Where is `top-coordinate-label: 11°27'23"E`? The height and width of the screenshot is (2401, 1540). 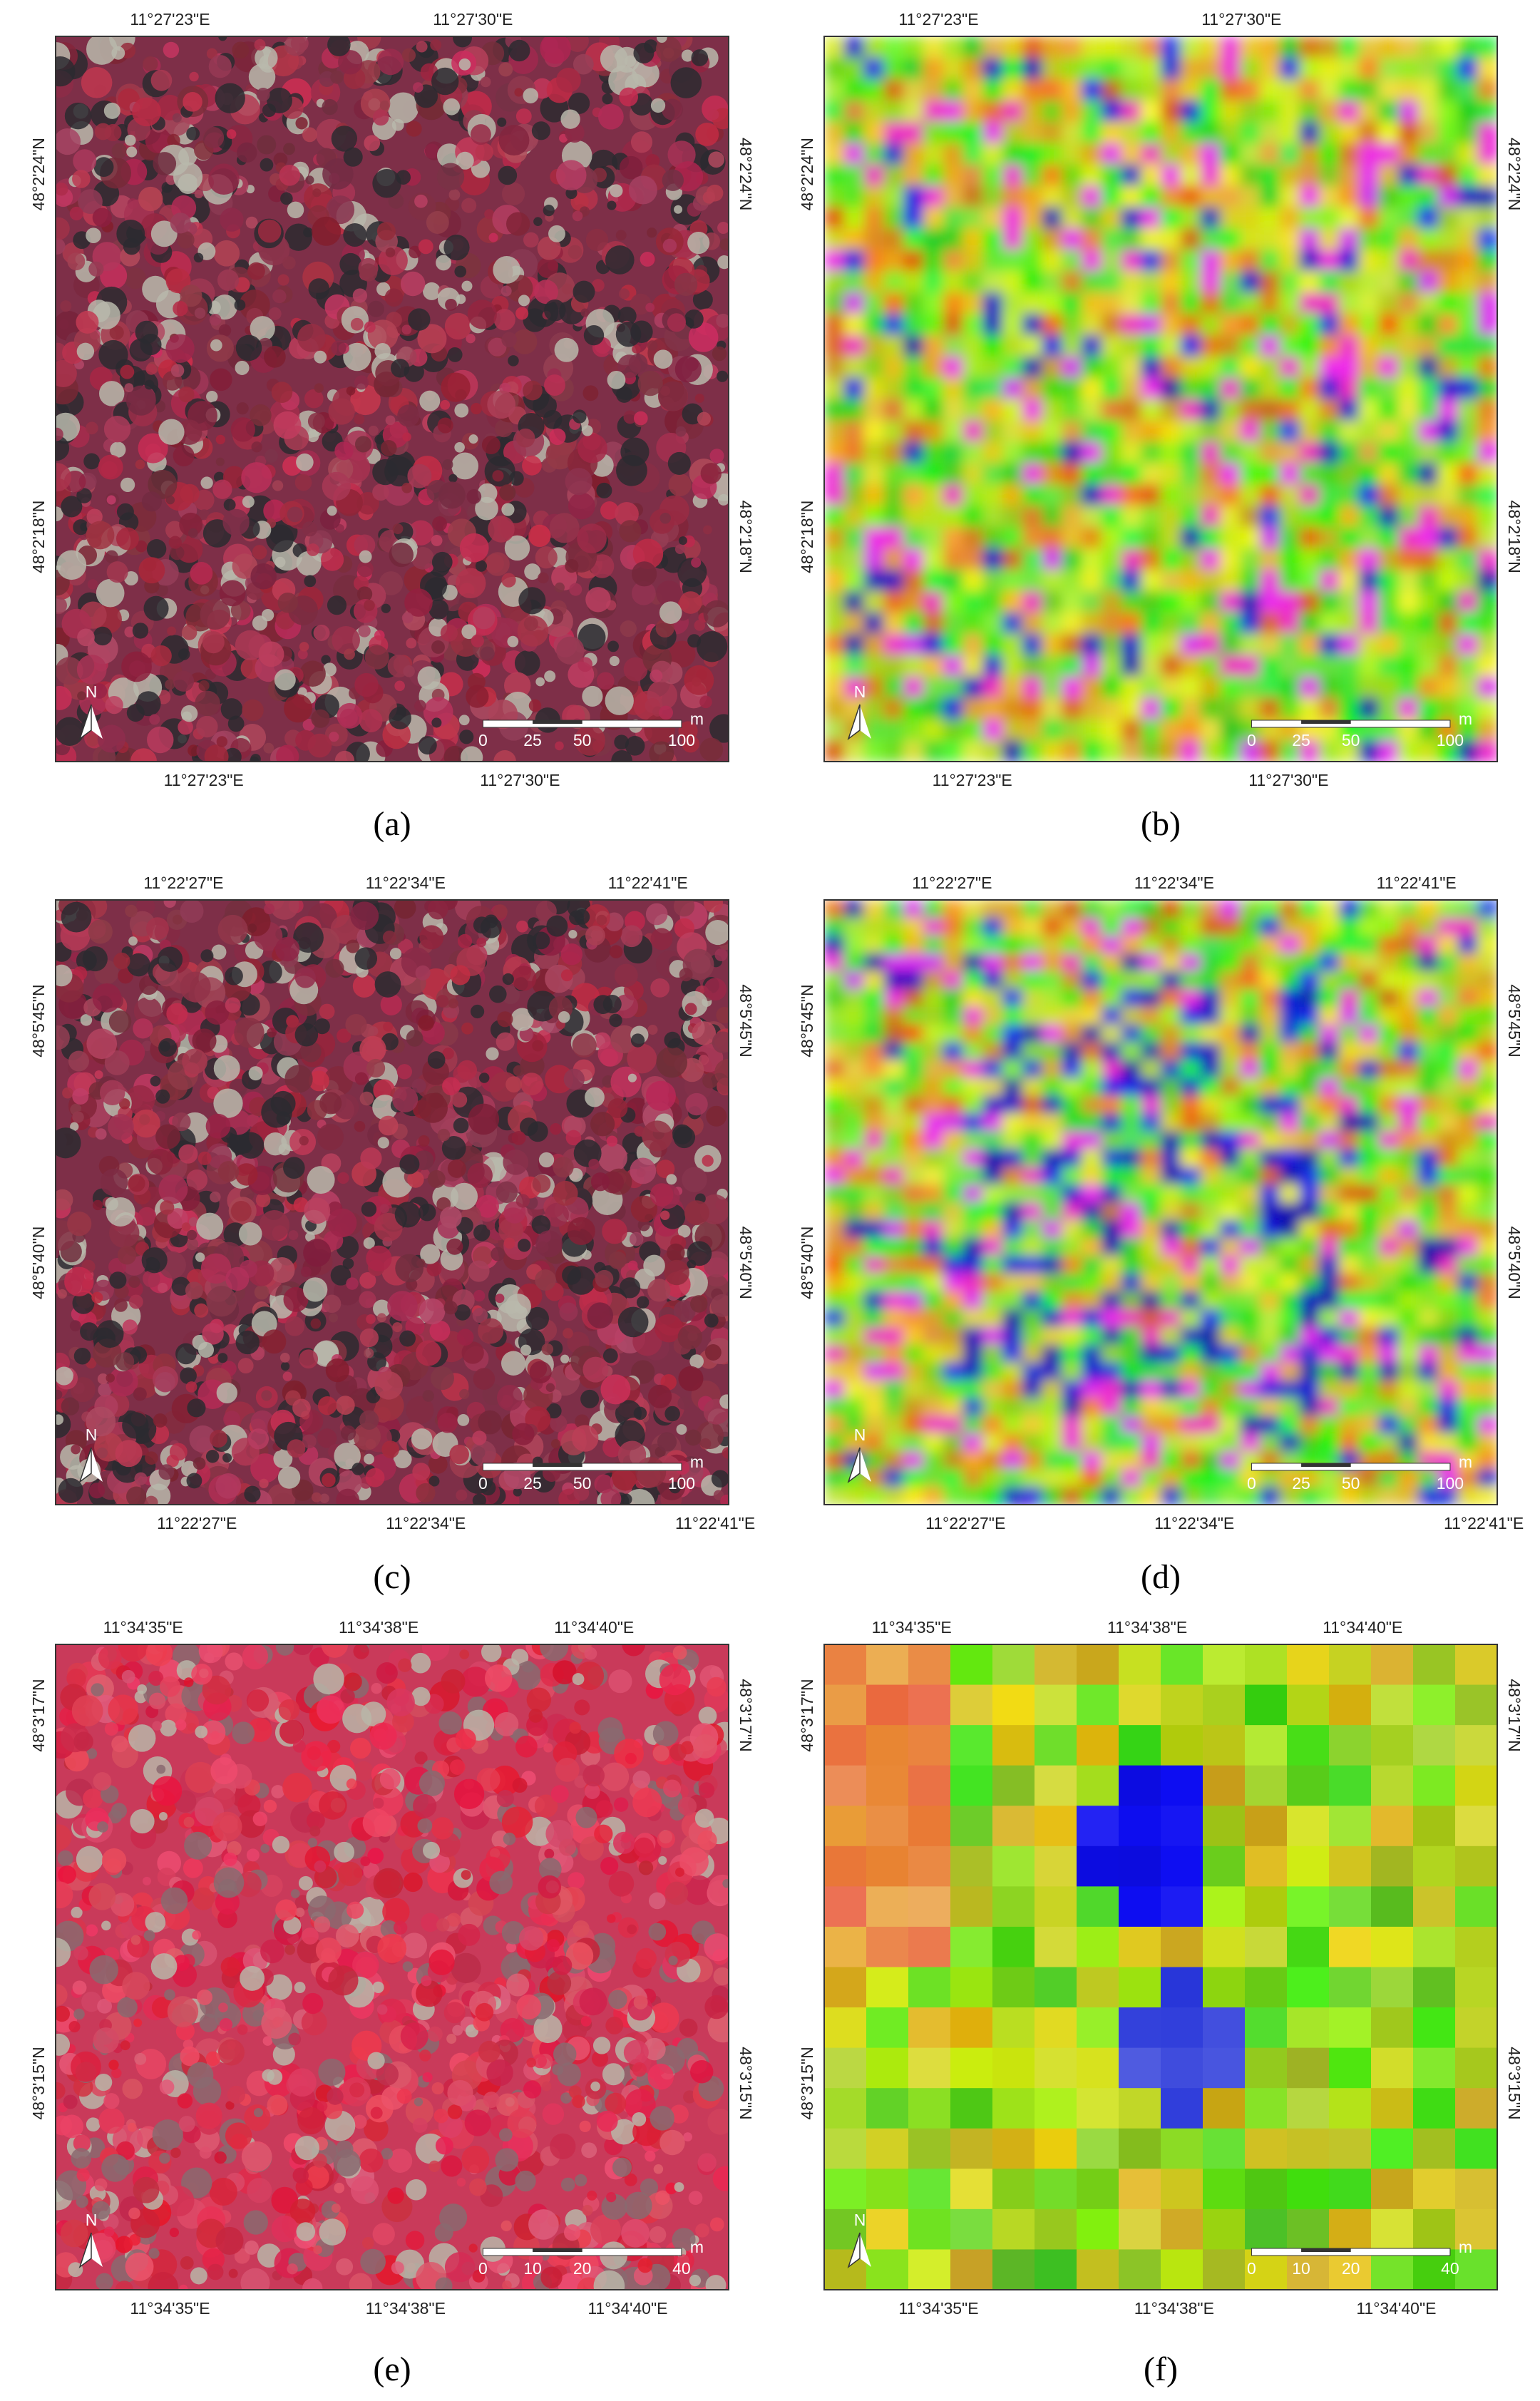
top-coordinate-label: 11°27'23"E is located at coordinates (170, 19).